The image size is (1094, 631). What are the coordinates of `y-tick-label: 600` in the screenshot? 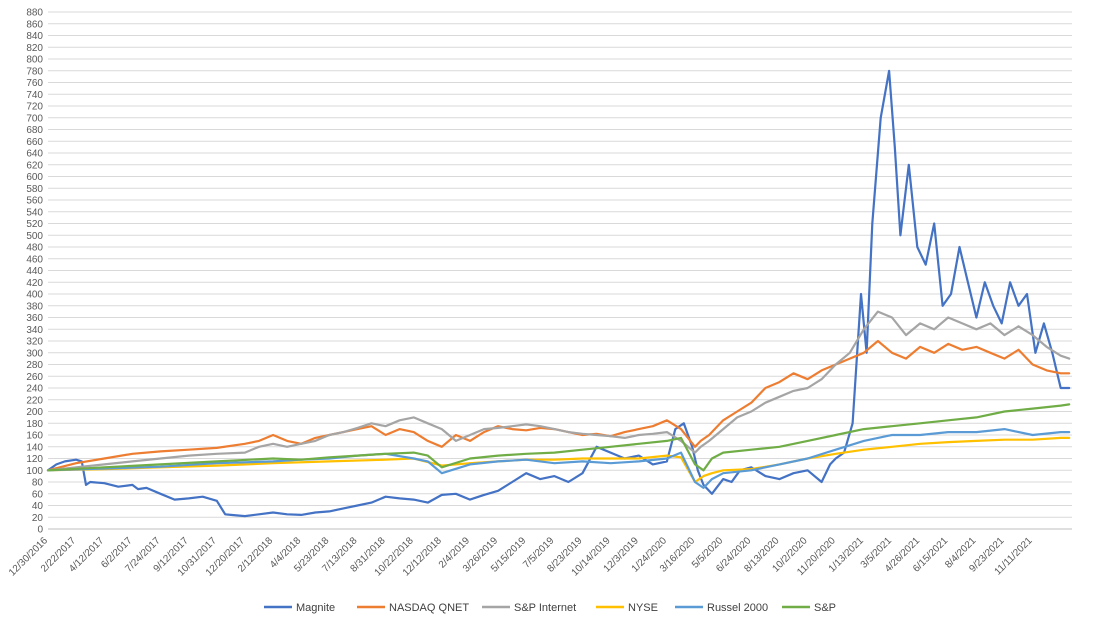 It's located at (34, 177).